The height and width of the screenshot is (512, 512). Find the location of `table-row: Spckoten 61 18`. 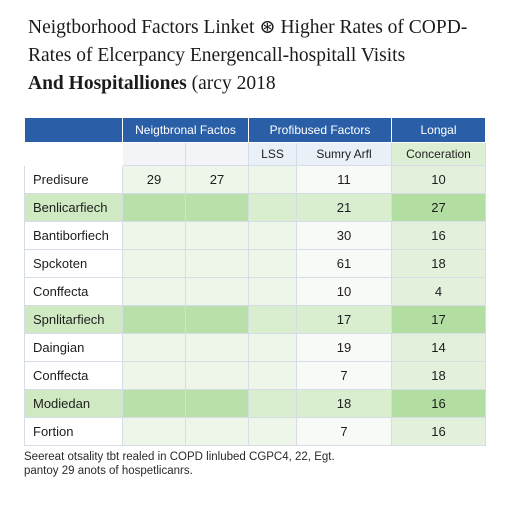

table-row: Spckoten 61 18 is located at coordinates (255, 263).